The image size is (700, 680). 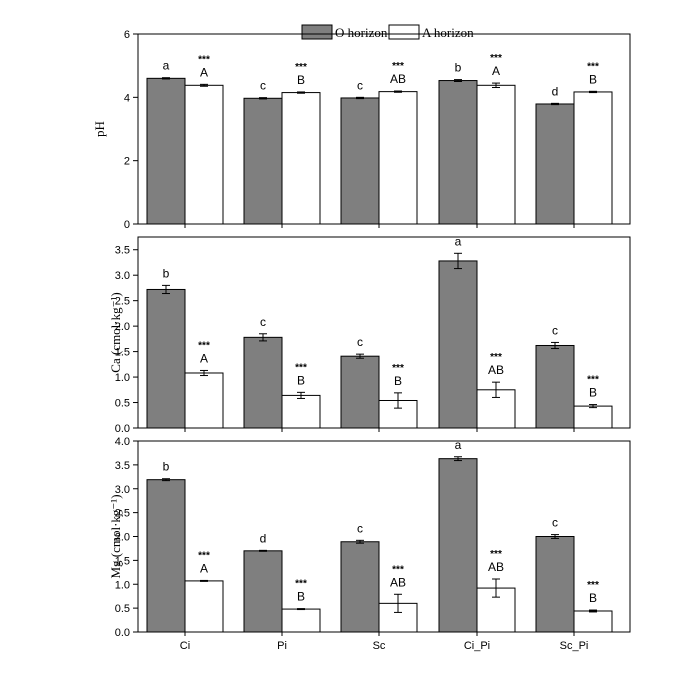 I want to click on legend-swatch-o-horizon, so click(x=317, y=32).